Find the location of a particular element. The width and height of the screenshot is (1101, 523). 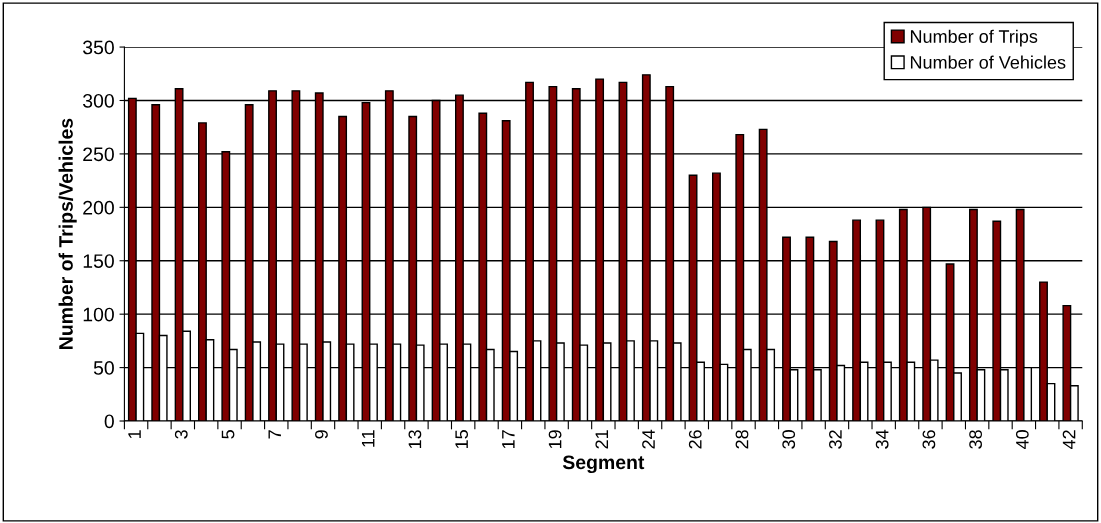

x-tick-label: 9 is located at coordinates (321, 434).